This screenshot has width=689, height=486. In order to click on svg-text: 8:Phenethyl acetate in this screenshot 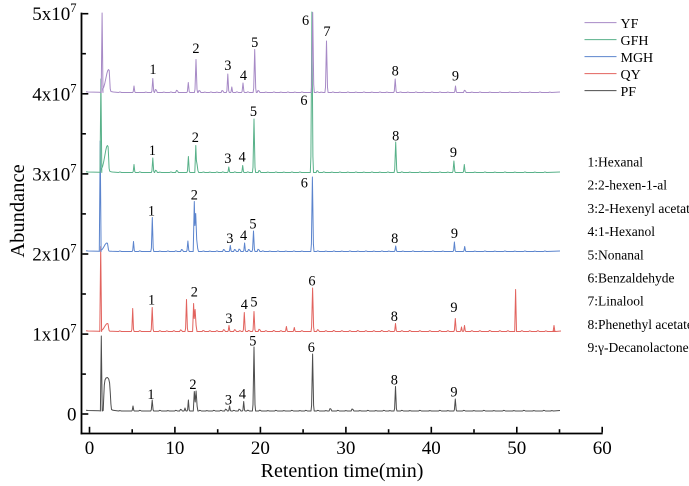, I will do `click(638, 324)`.